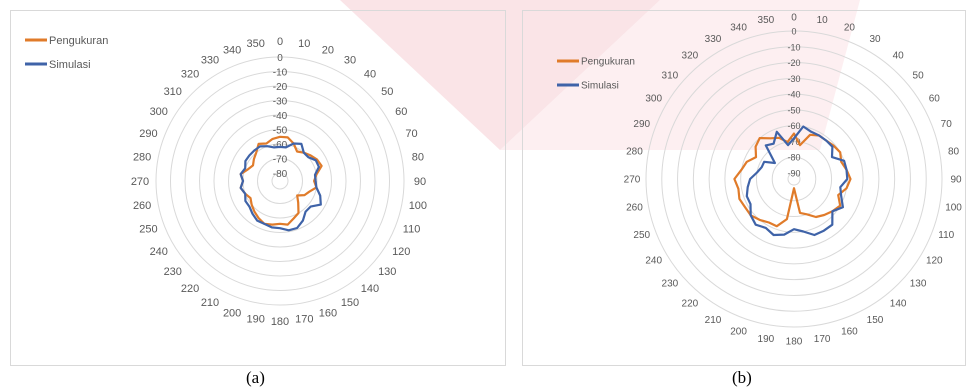  What do you see at coordinates (173, 272) in the screenshot?
I see `angle-tick-label: 230` at bounding box center [173, 272].